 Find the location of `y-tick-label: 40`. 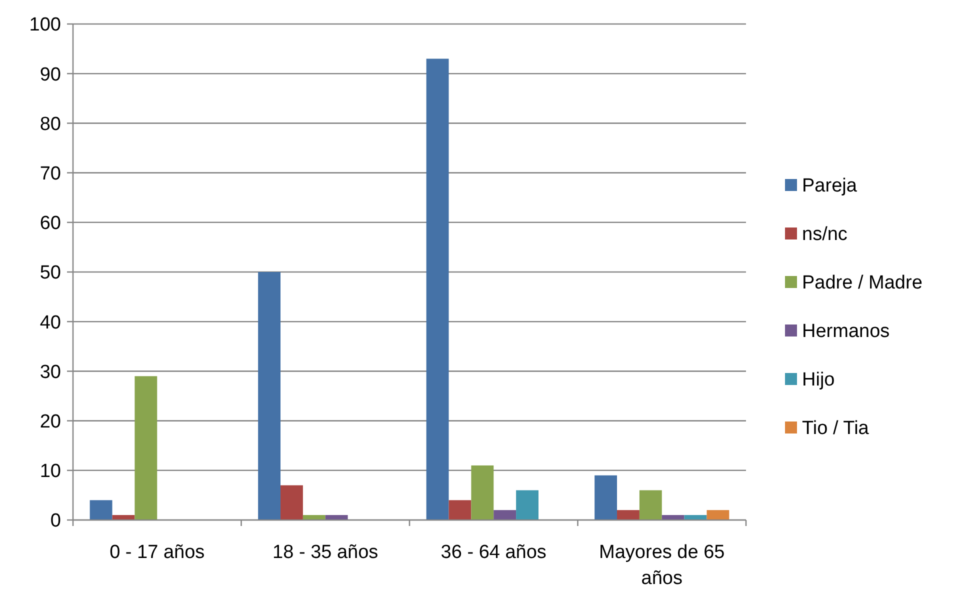

y-tick-label: 40 is located at coordinates (50, 323).